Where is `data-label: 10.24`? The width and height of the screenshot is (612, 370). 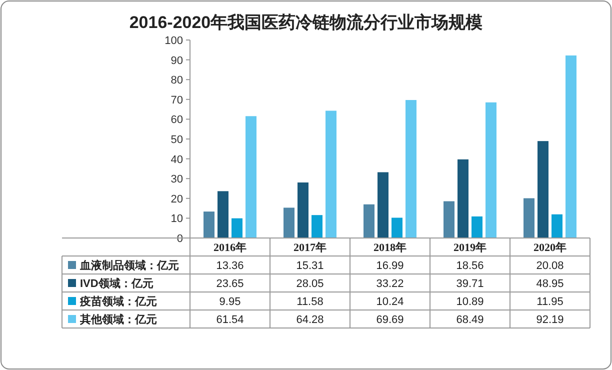 data-label: 10.24 is located at coordinates (390, 302).